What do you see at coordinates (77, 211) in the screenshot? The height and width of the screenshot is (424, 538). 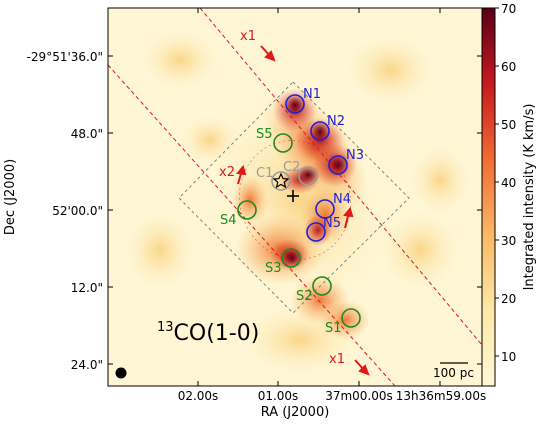 I see `dec-tick-2: 52'00.0"` at bounding box center [77, 211].